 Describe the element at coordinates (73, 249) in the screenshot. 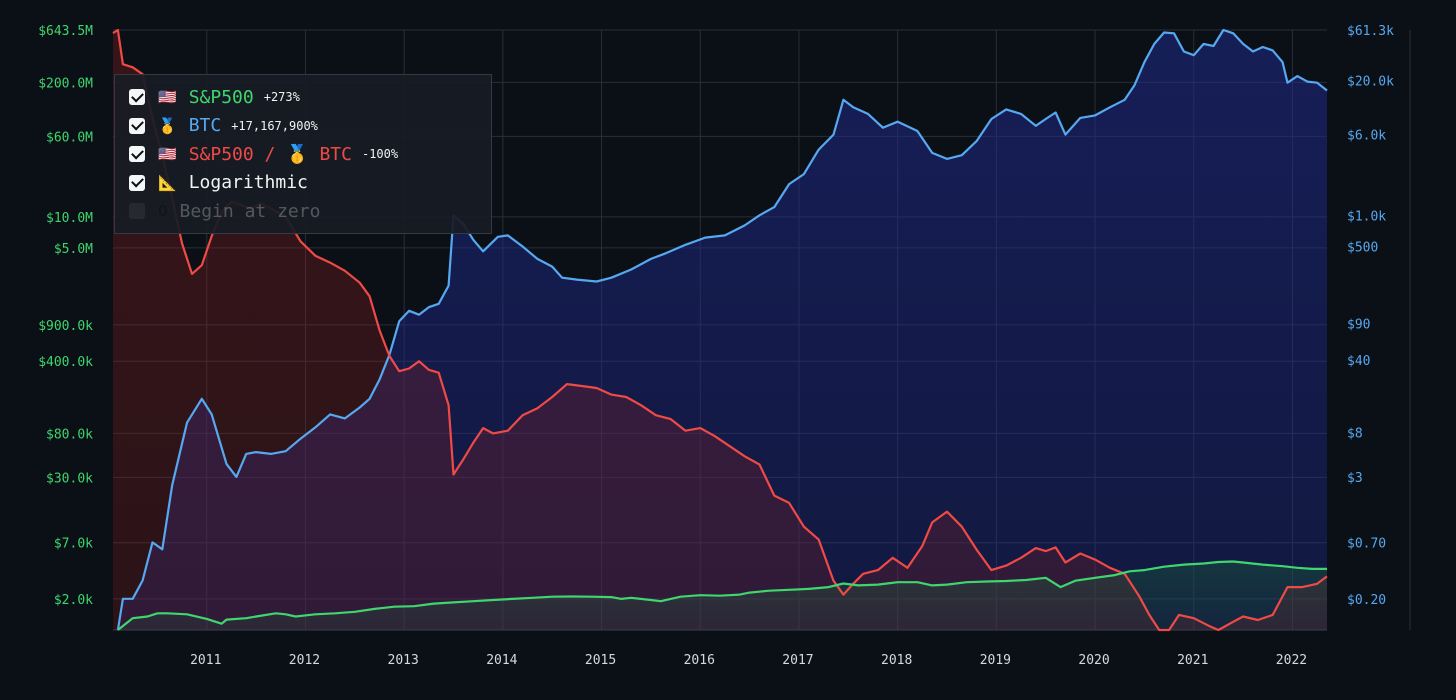

I see `left-tick-label: $5.0M` at that location.